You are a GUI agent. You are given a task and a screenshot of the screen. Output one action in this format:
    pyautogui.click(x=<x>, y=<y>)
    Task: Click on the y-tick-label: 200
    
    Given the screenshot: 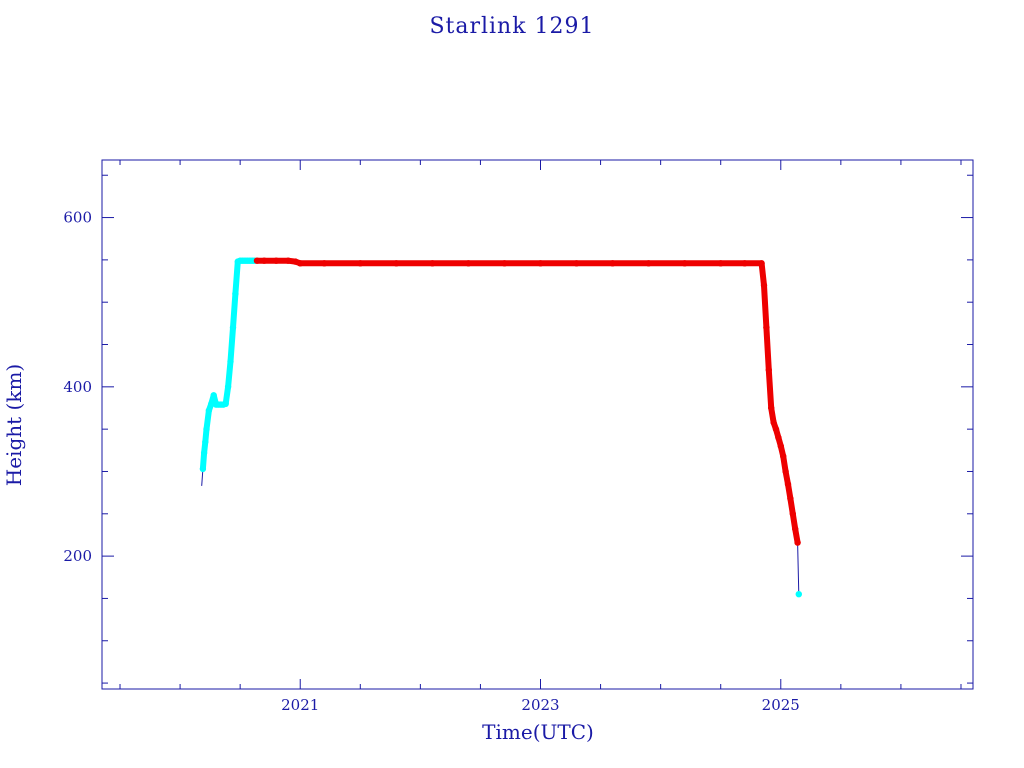 What is the action you would take?
    pyautogui.click(x=77, y=556)
    